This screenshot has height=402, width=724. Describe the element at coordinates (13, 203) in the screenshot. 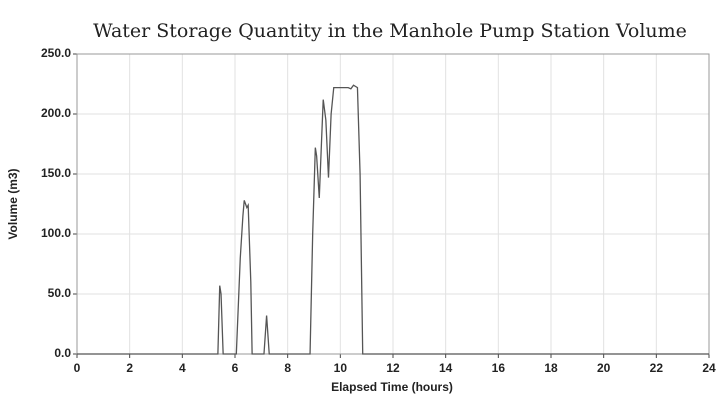

I see `y-axis-label: Volume (m3)` at that location.